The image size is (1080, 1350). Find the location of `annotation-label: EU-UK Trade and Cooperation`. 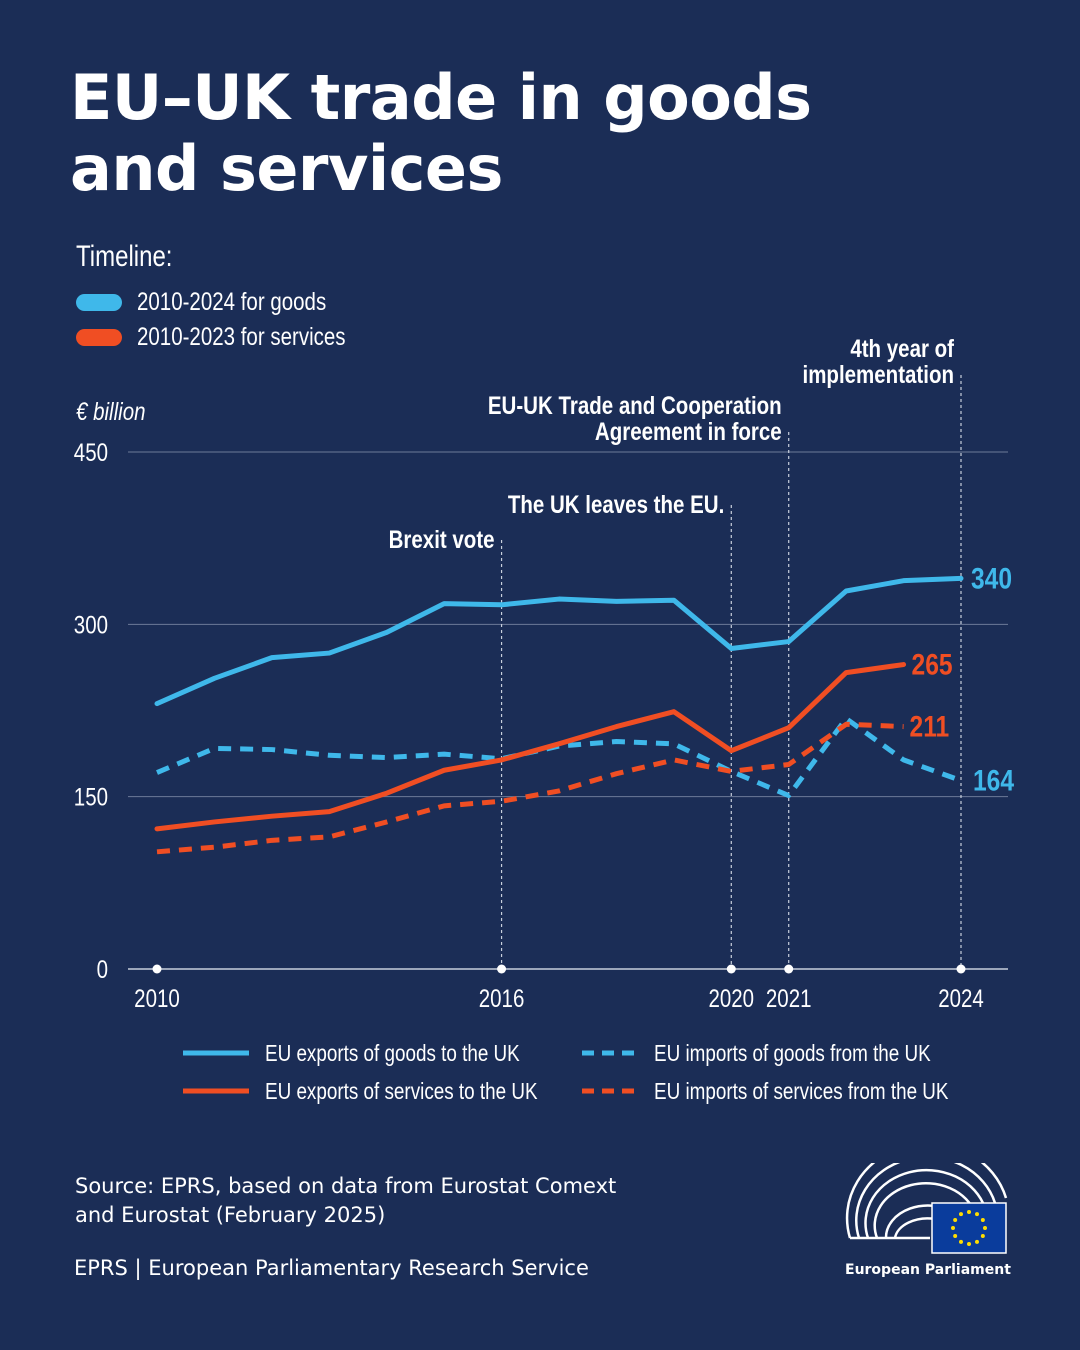

annotation-label: EU-UK Trade and Cooperation is located at coordinates (635, 405).